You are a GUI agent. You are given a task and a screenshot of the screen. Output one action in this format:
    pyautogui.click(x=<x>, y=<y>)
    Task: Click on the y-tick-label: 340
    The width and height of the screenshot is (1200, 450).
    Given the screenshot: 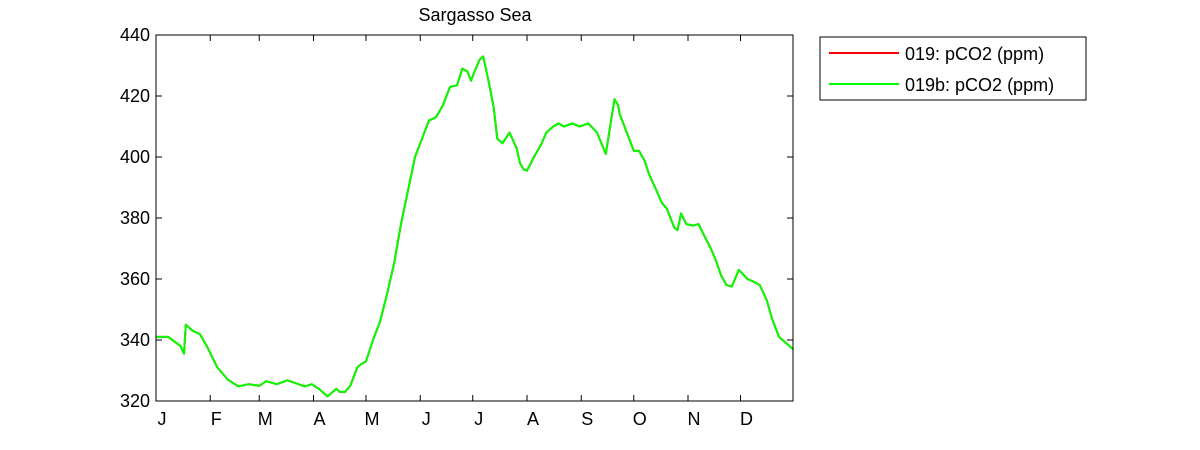 What is the action you would take?
    pyautogui.click(x=135, y=340)
    